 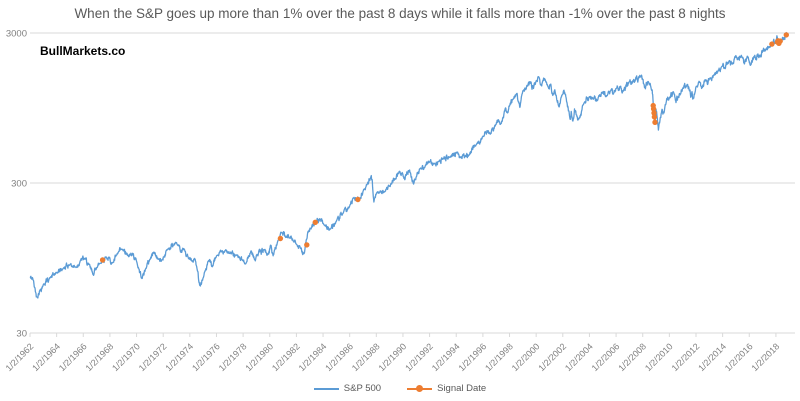 I want to click on watermark: BullMarkets.co, so click(x=83, y=51).